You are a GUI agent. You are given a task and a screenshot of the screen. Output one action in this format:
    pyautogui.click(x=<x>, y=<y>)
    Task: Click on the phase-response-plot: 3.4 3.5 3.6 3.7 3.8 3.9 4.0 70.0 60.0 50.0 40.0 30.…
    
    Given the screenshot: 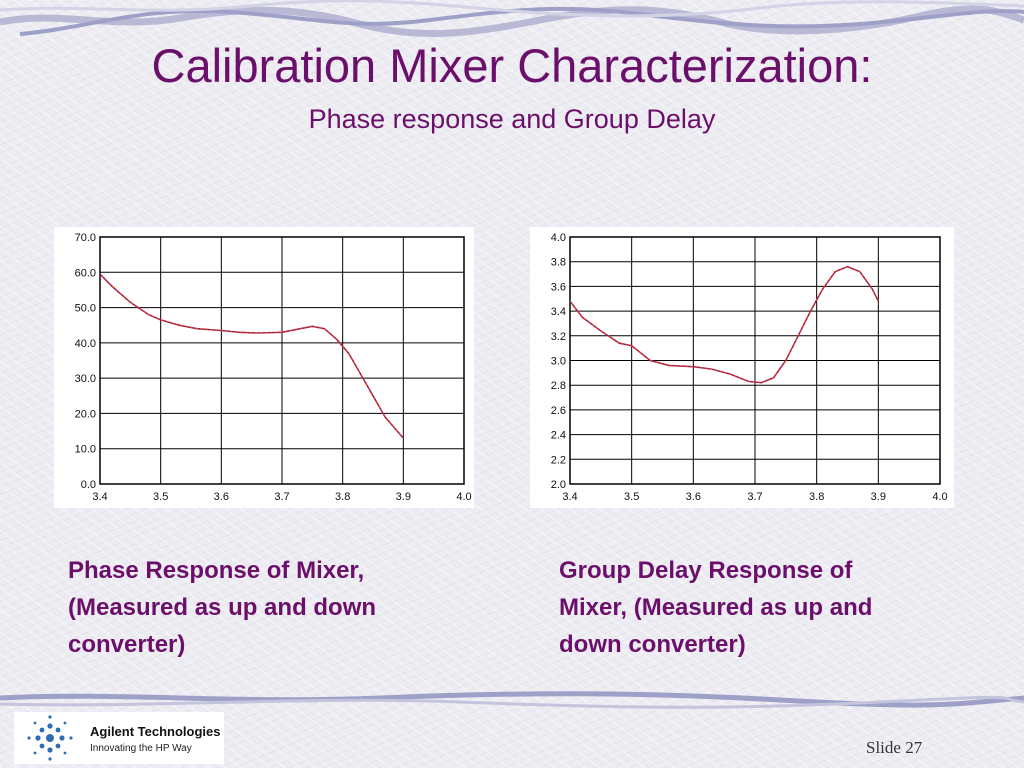 What is the action you would take?
    pyautogui.click(x=273, y=367)
    